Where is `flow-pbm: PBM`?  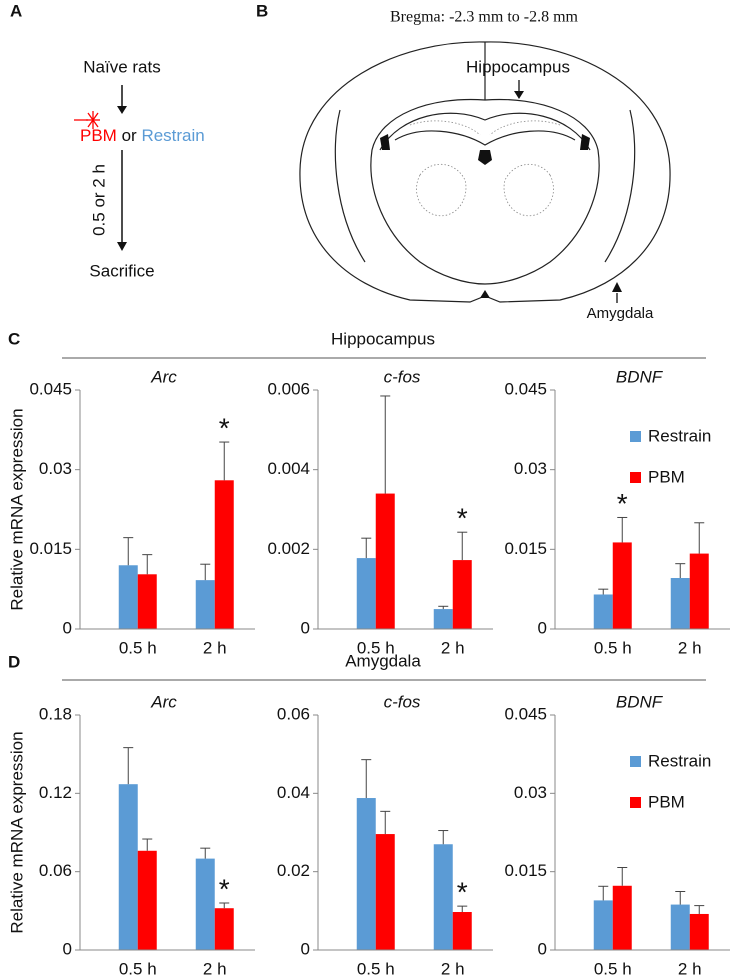
flow-pbm: PBM is located at coordinates (98, 135).